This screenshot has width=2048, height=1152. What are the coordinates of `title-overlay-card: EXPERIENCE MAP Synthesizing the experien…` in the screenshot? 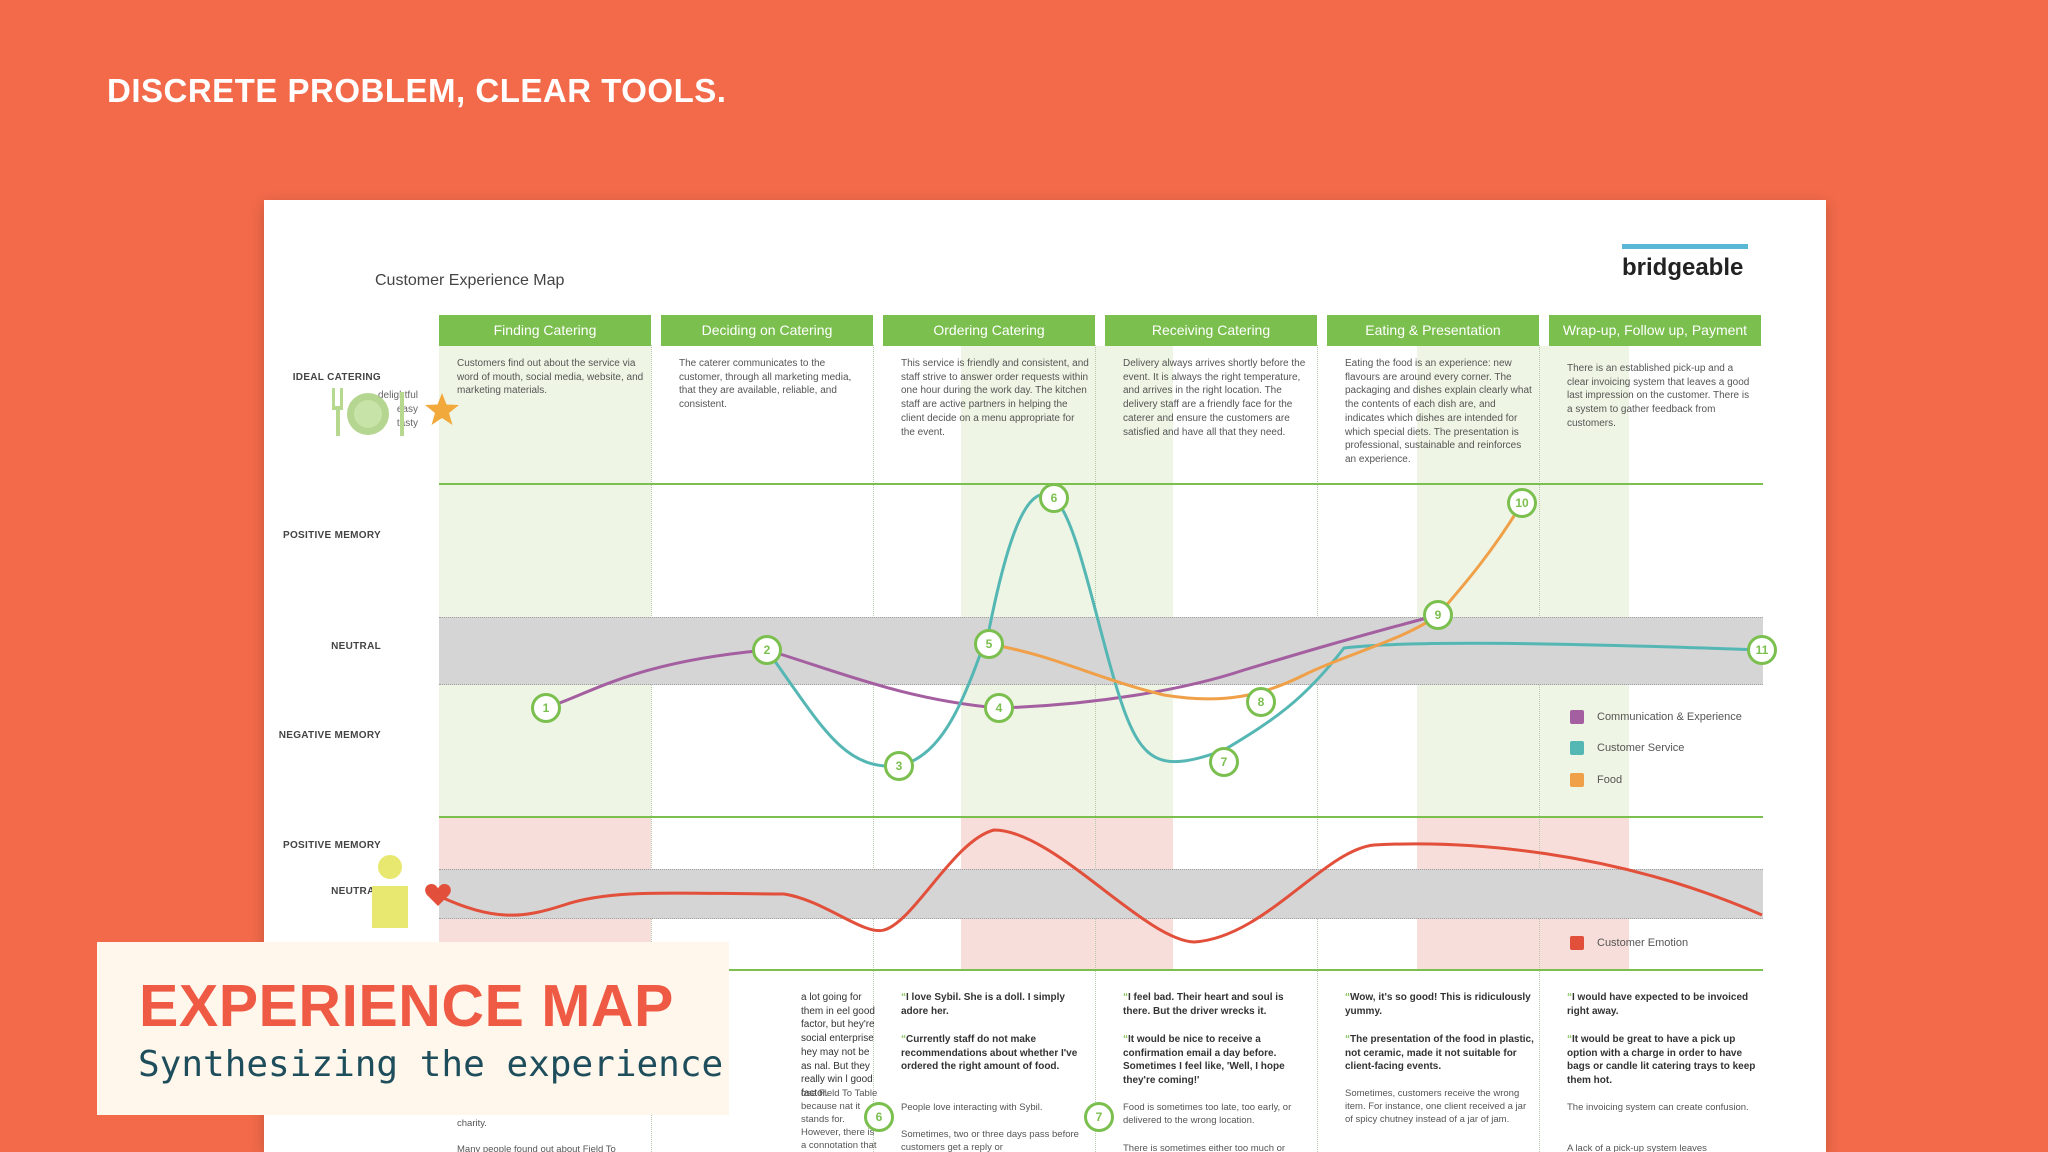 It's located at (413, 1028).